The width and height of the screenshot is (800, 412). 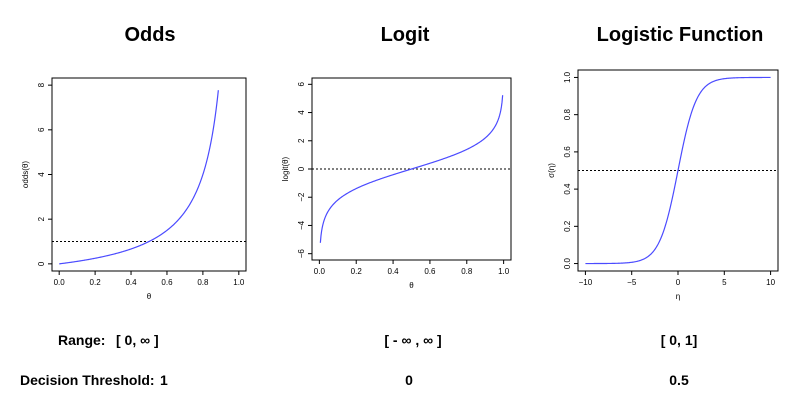 I want to click on decision-threshold-label: Decision Threshold:, so click(x=87, y=380).